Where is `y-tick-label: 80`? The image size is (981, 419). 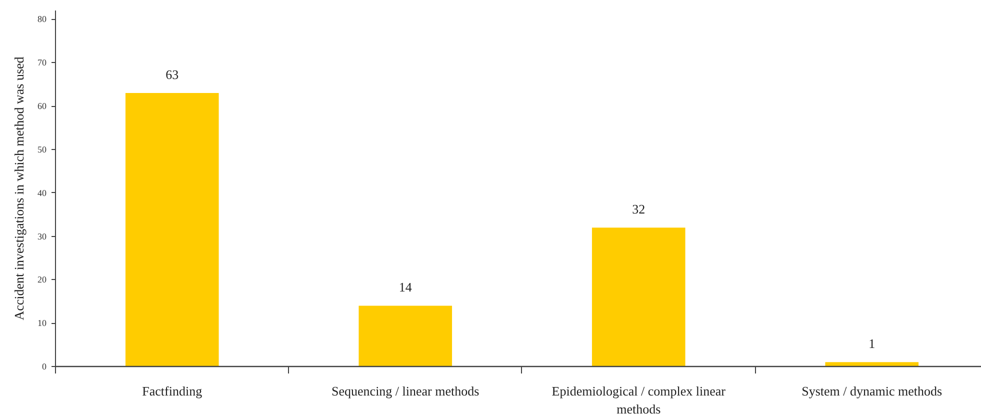
y-tick-label: 80 is located at coordinates (42, 19).